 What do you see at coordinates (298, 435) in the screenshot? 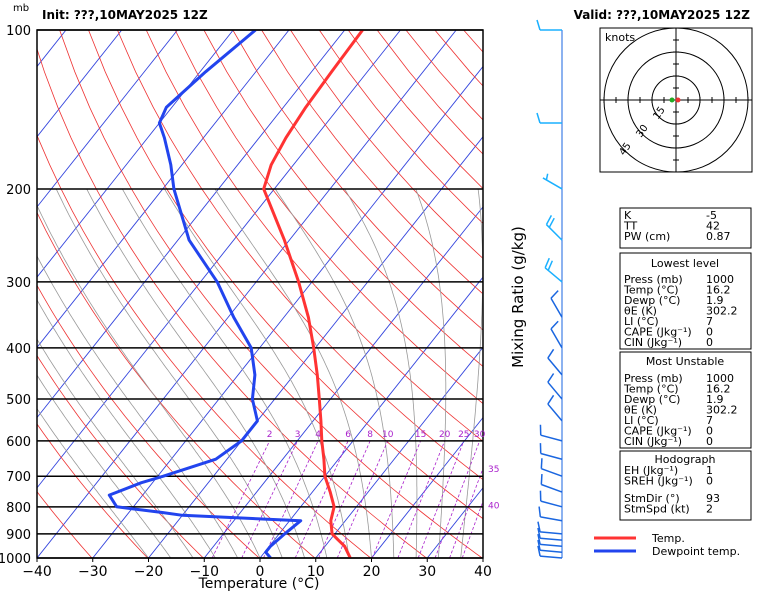
I see `mixing-ratio-label: 3` at bounding box center [298, 435].